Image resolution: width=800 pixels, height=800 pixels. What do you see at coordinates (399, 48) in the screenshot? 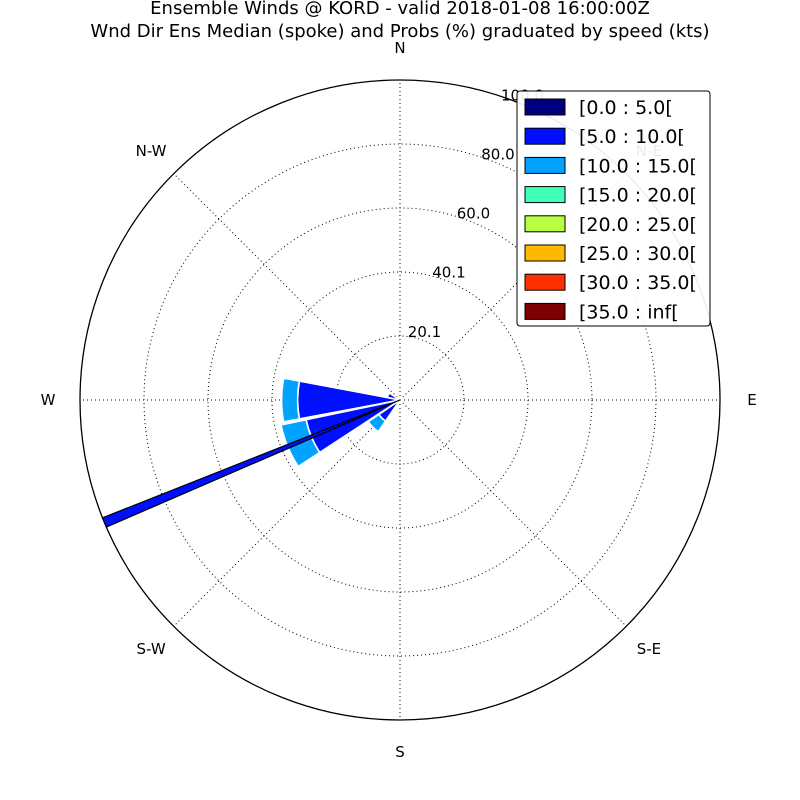
I see `direction-label: N` at bounding box center [399, 48].